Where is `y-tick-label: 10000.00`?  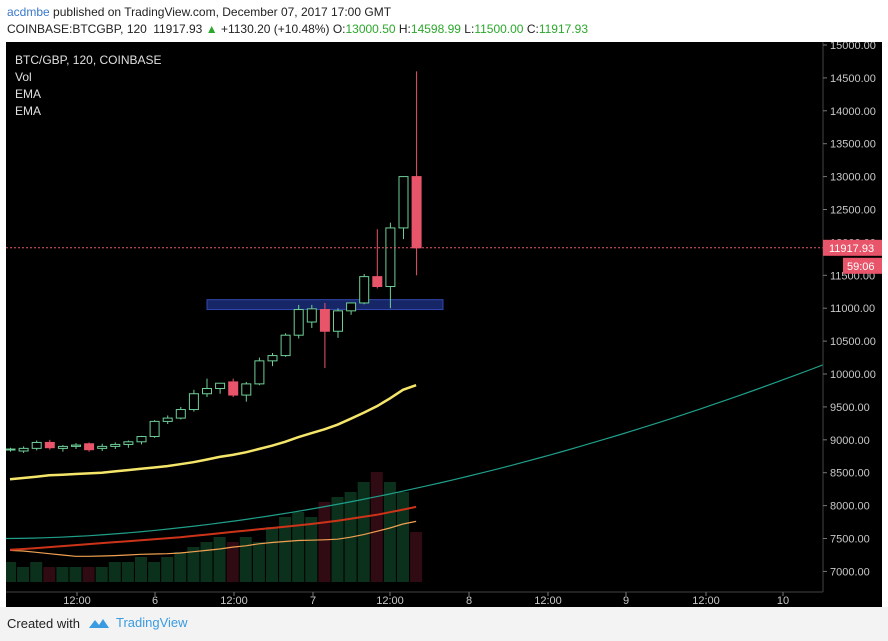 y-tick-label: 10000.00 is located at coordinates (853, 375).